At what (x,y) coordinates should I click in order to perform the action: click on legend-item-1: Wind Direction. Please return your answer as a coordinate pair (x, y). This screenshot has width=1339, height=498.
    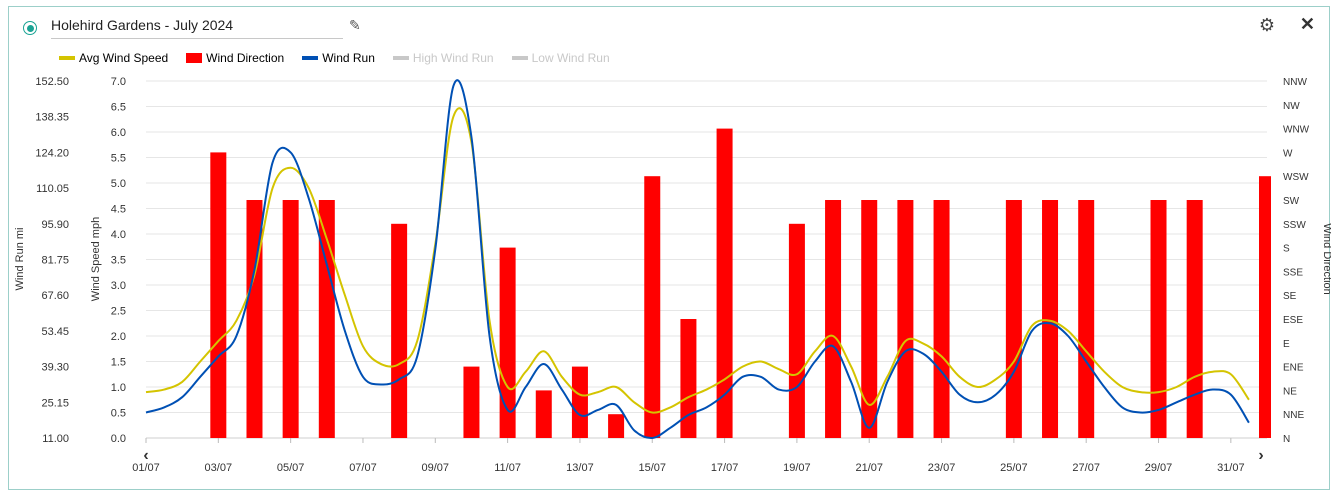
    Looking at the image, I should click on (235, 58).